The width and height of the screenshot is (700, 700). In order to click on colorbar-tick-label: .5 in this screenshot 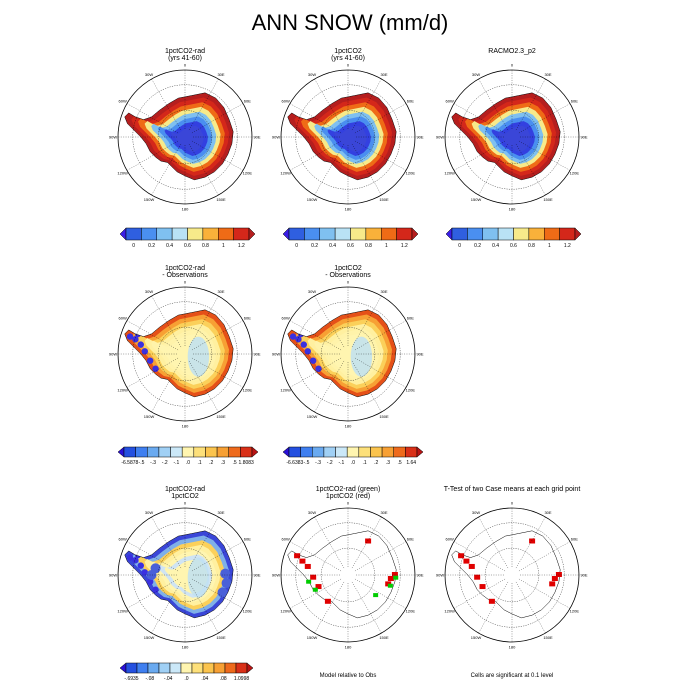, I will do `click(234, 463)`.